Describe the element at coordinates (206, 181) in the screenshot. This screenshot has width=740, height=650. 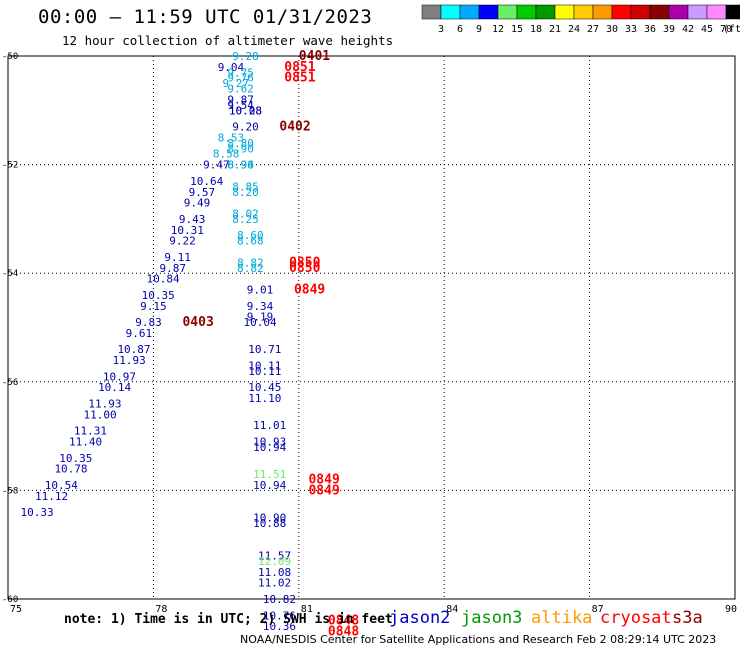
I see `wave-height-point: 10.64` at that location.